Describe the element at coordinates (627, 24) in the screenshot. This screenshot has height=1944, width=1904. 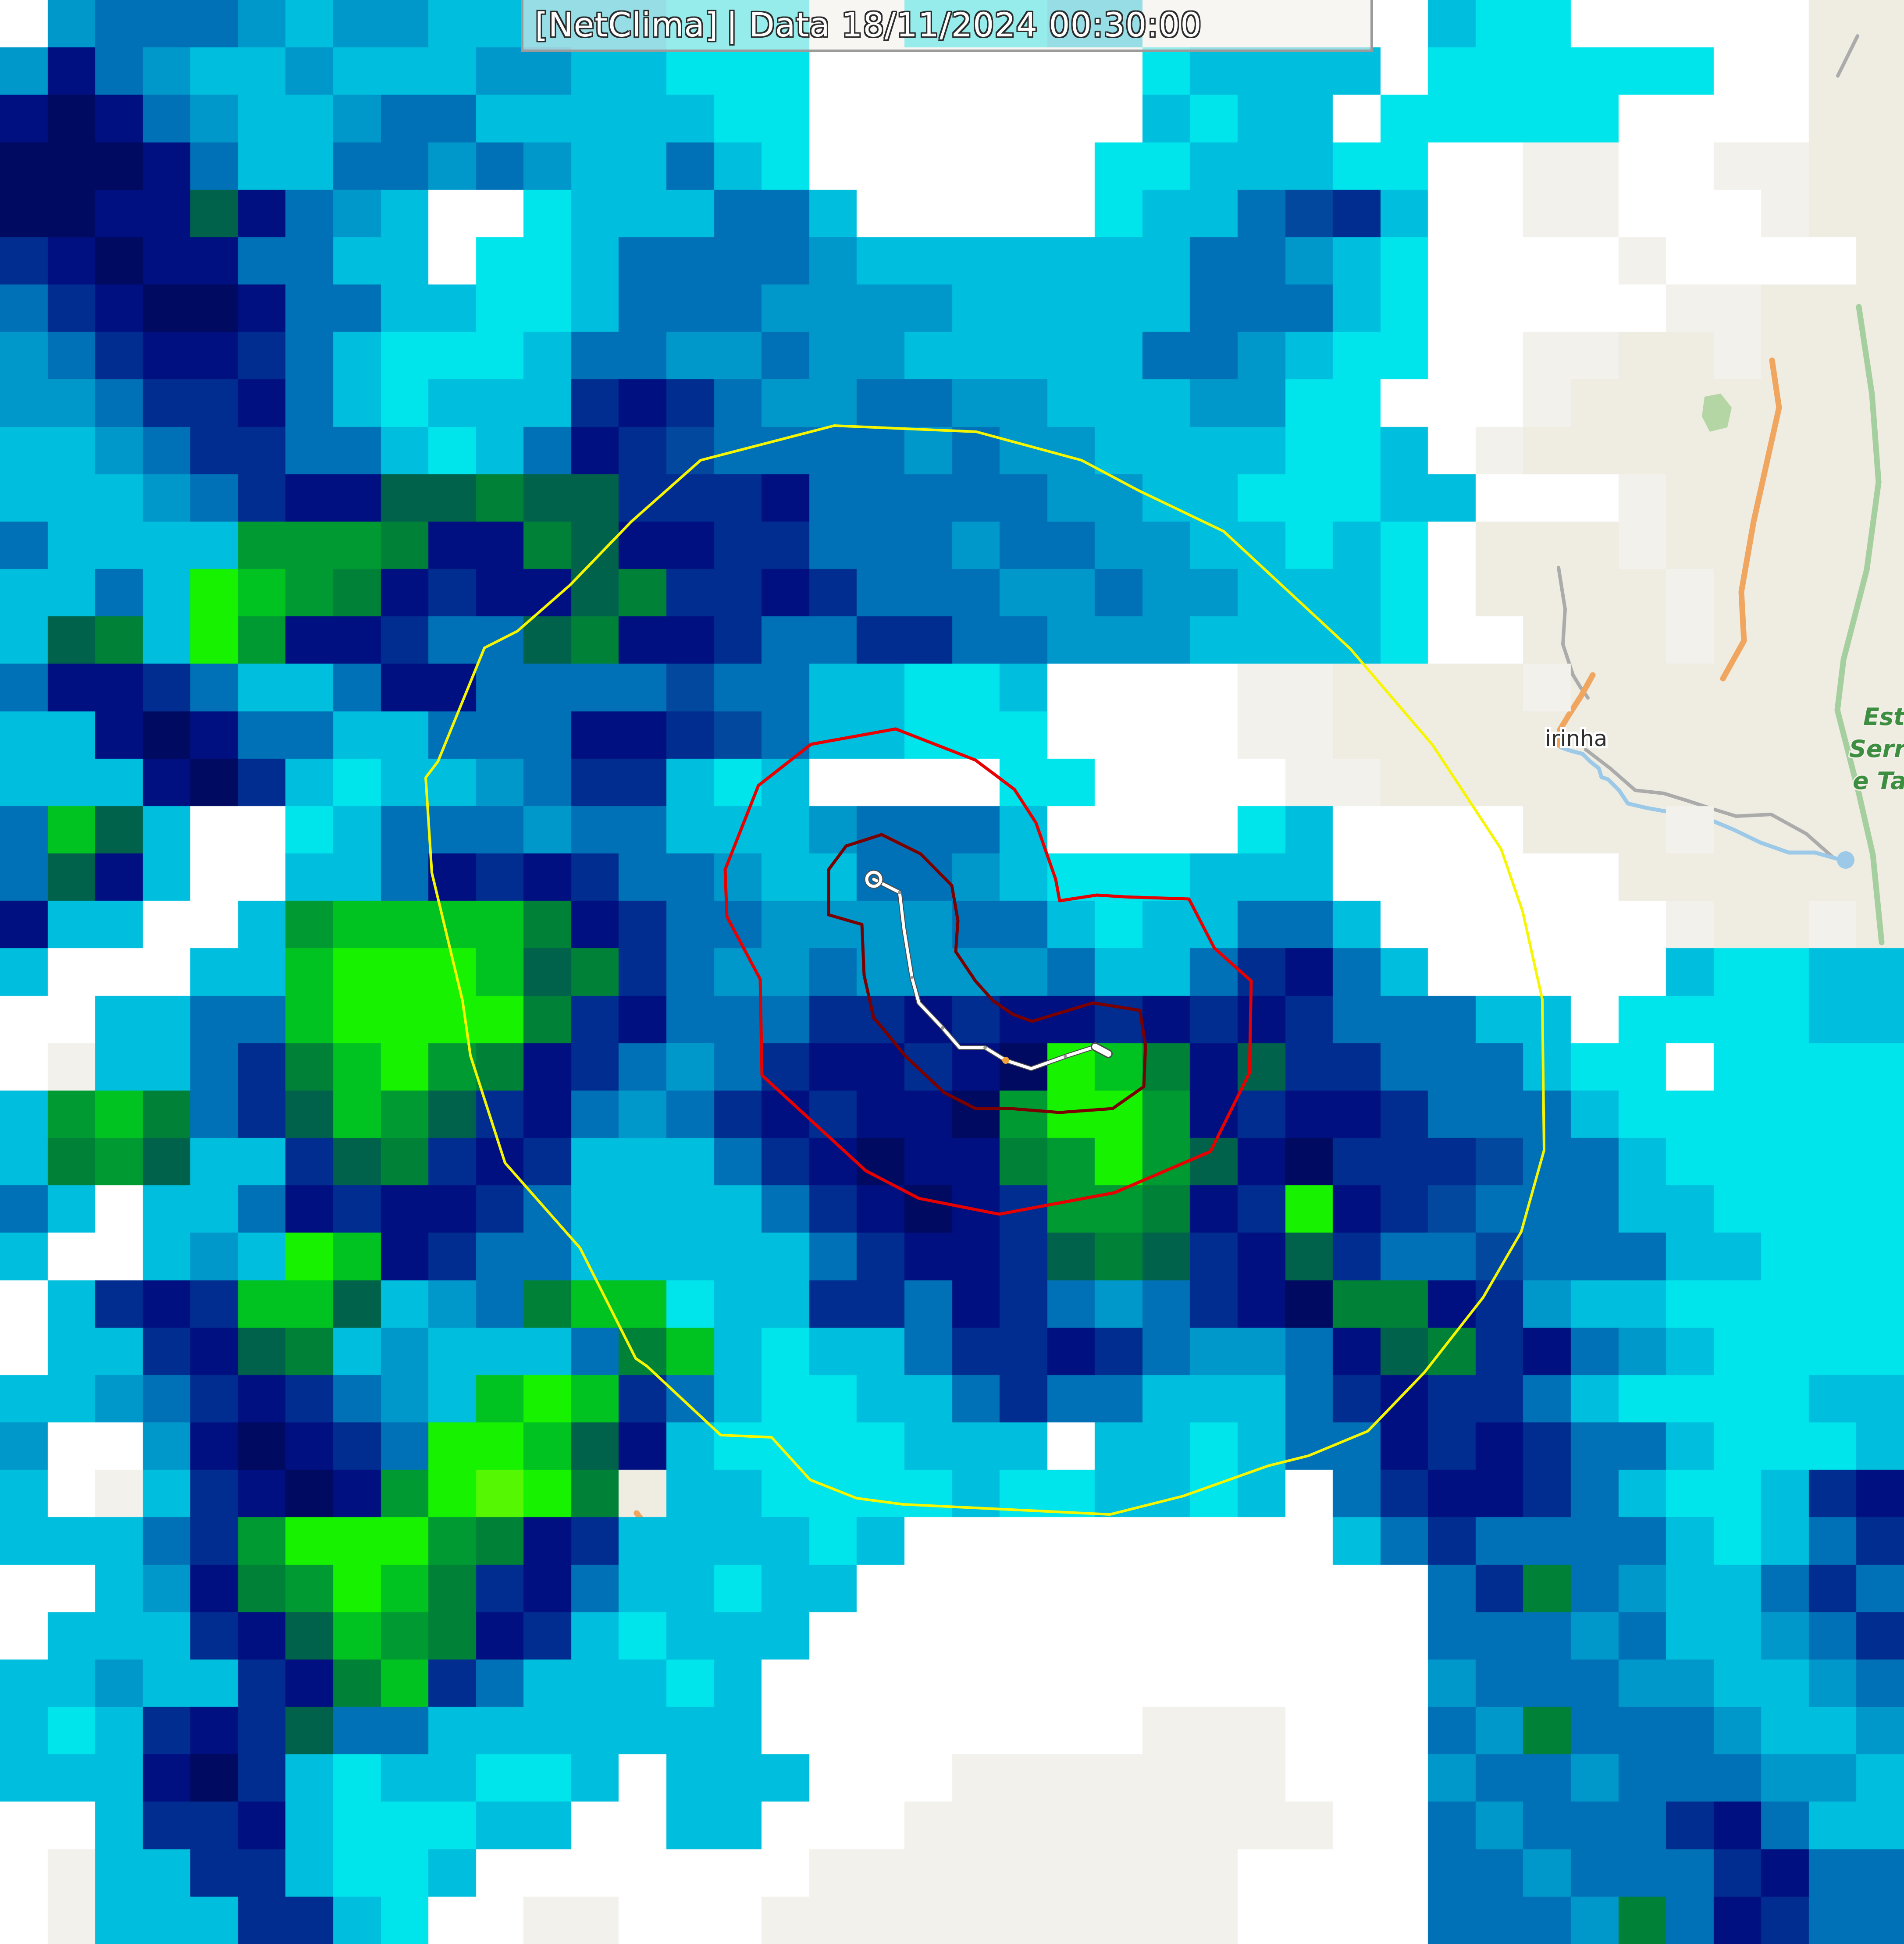
I see `app-name-label: [NetClima]` at that location.